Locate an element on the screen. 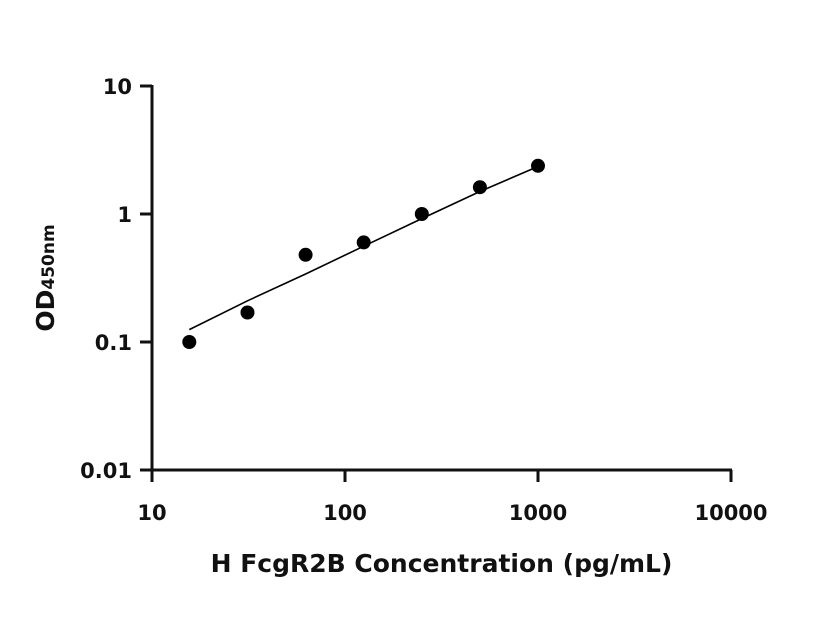  y-axis-title-main: OD is located at coordinates (45, 311).